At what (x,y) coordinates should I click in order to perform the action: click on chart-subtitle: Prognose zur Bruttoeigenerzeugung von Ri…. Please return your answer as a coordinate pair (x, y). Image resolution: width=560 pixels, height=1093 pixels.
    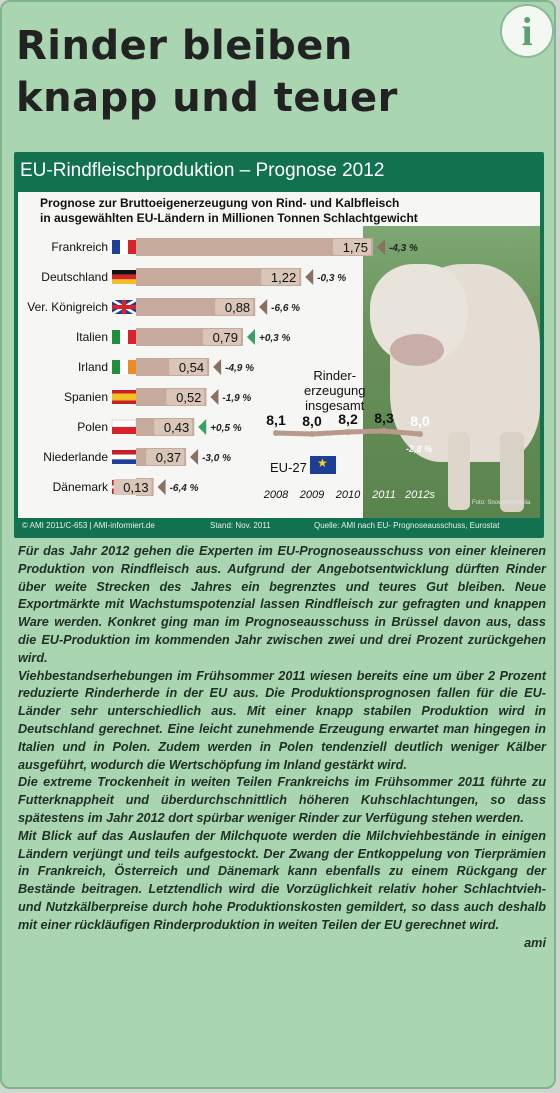
    Looking at the image, I should click on (229, 211).